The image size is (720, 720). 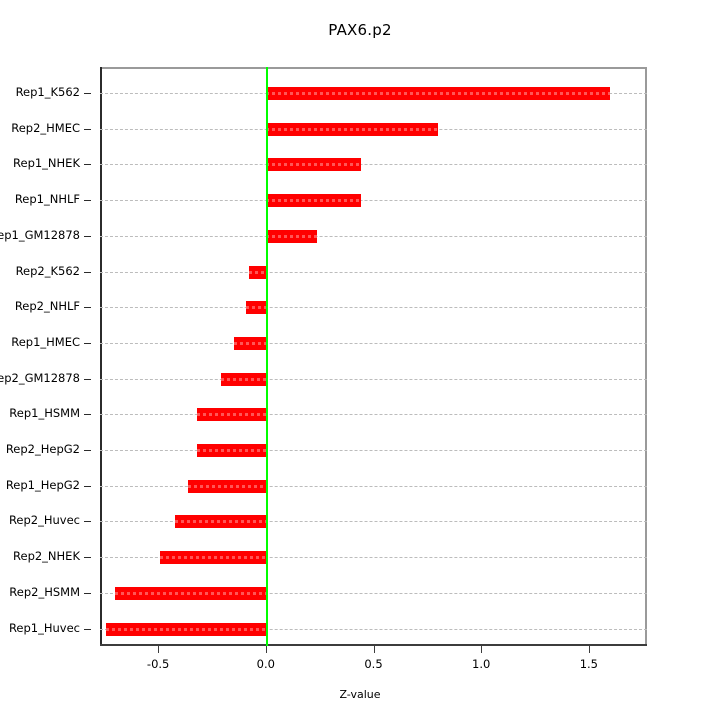 What do you see at coordinates (158, 664) in the screenshot?
I see `x-axis-tick-label: -0.5` at bounding box center [158, 664].